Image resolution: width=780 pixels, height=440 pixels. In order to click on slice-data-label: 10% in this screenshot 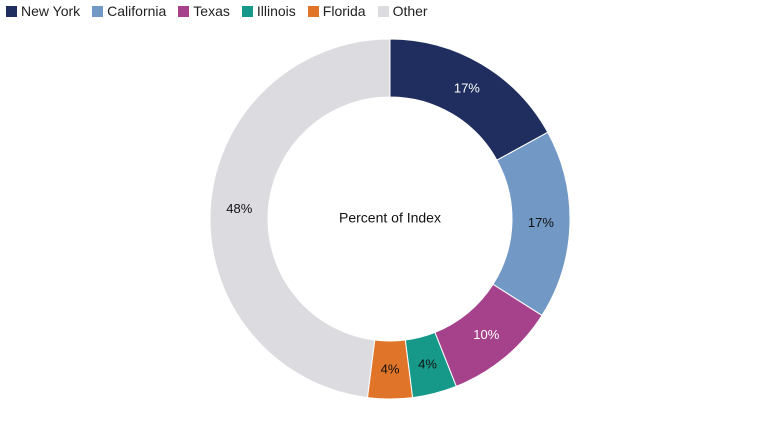, I will do `click(486, 334)`.